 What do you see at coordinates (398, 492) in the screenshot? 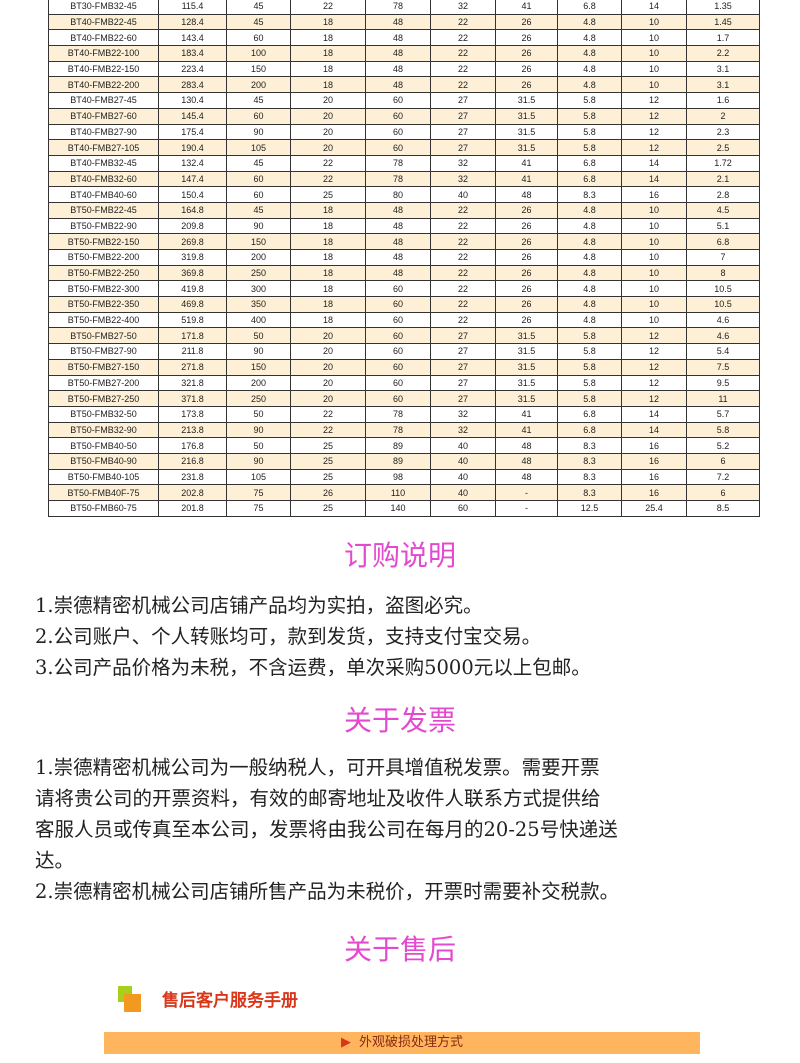
I see `value-cell: 110` at bounding box center [398, 492].